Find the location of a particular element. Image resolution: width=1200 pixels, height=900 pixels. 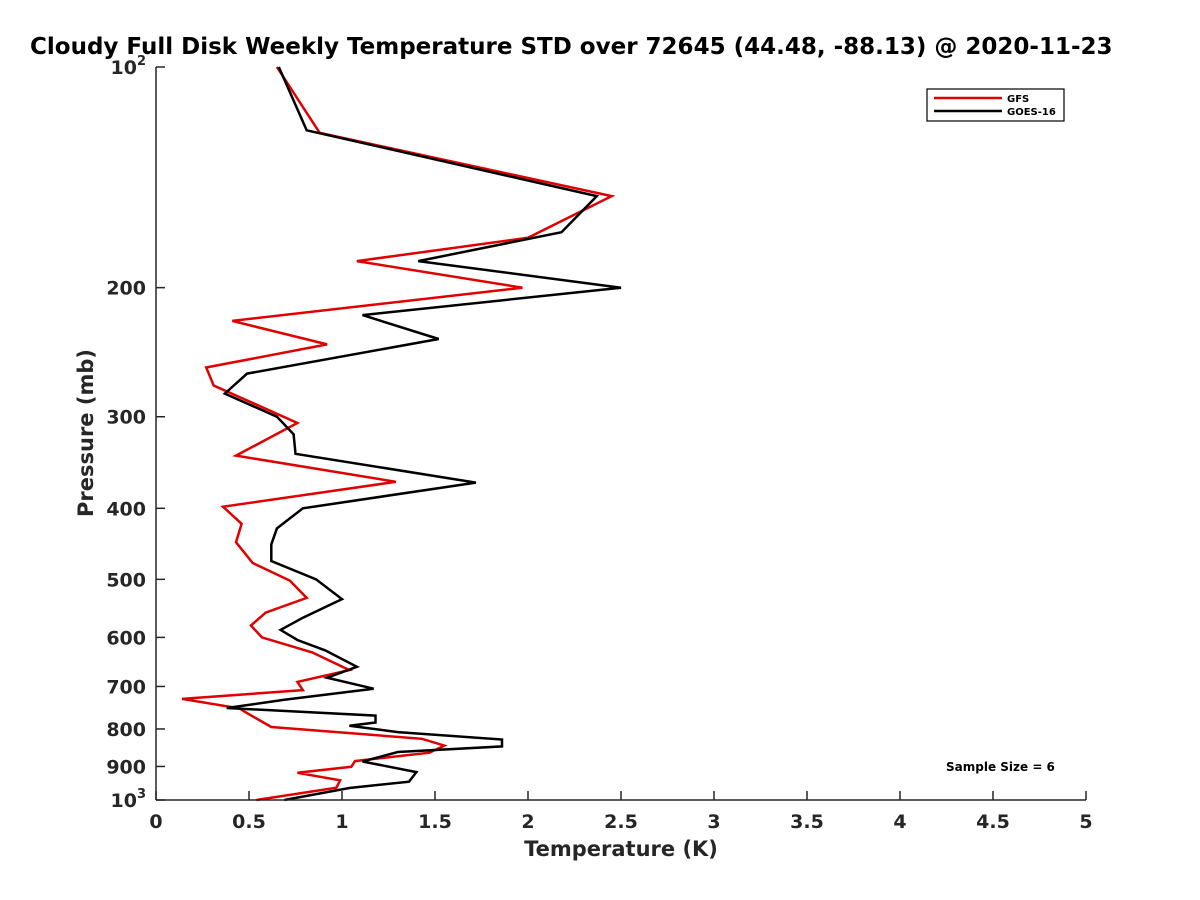

x-tick-label: 3 is located at coordinates (713, 822).